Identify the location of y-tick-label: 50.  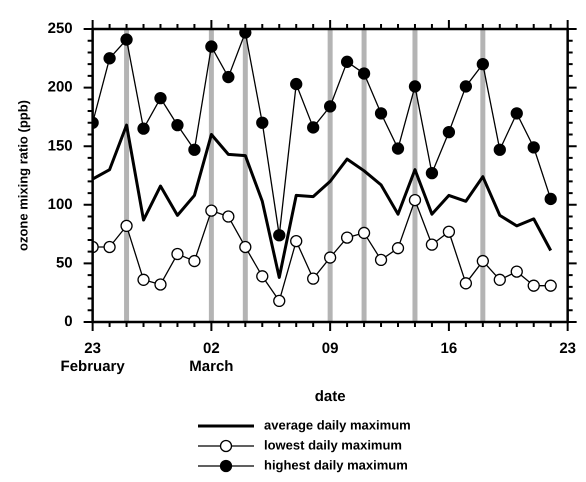
(64, 263).